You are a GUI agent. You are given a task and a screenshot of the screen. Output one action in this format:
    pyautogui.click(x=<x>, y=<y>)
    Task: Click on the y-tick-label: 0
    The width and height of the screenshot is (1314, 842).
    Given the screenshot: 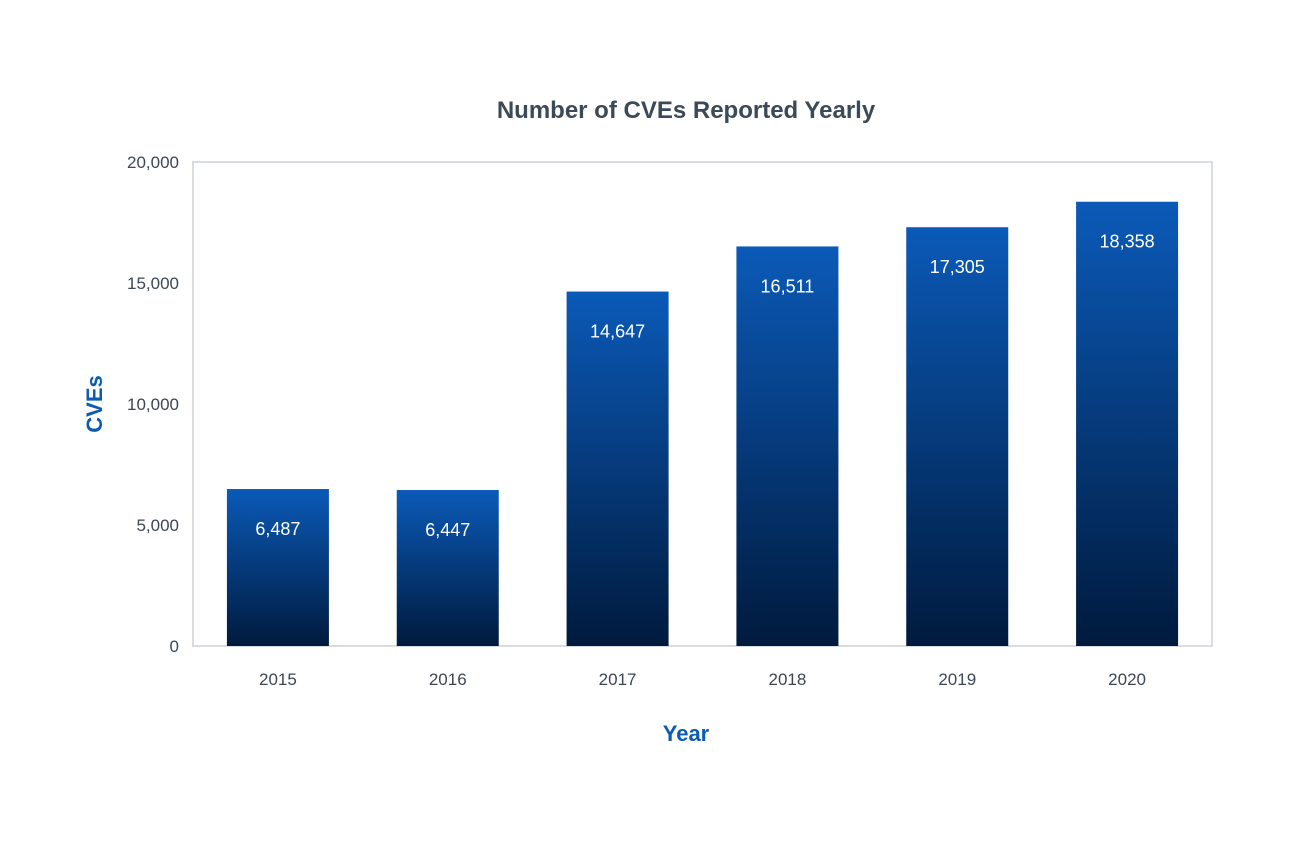 What is the action you would take?
    pyautogui.click(x=174, y=646)
    